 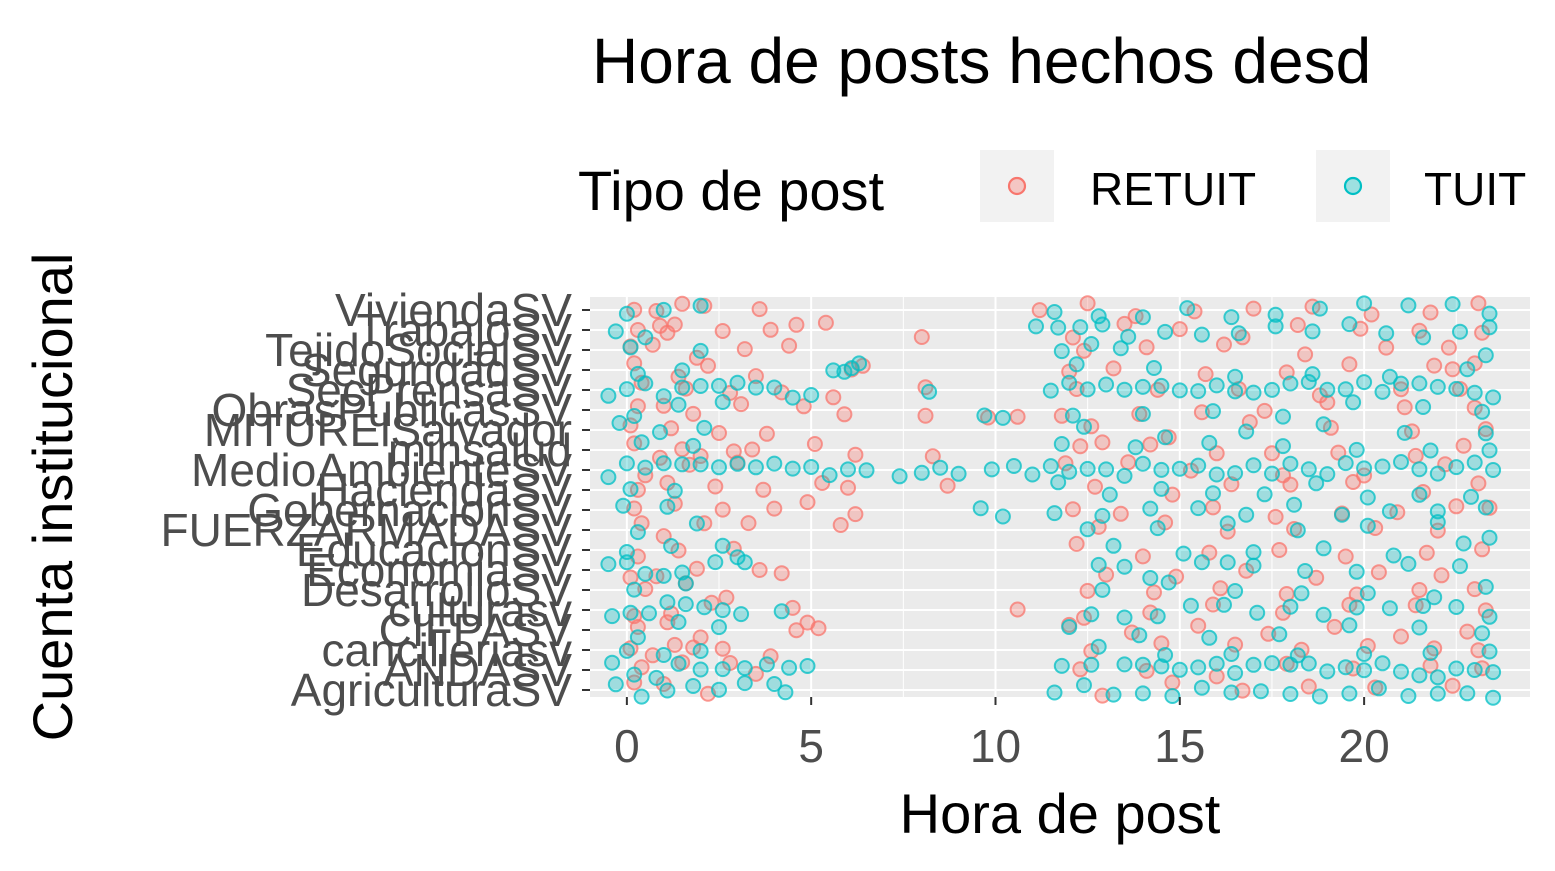 I want to click on y-tick-label: cancilleriasv, so click(x=446, y=650).